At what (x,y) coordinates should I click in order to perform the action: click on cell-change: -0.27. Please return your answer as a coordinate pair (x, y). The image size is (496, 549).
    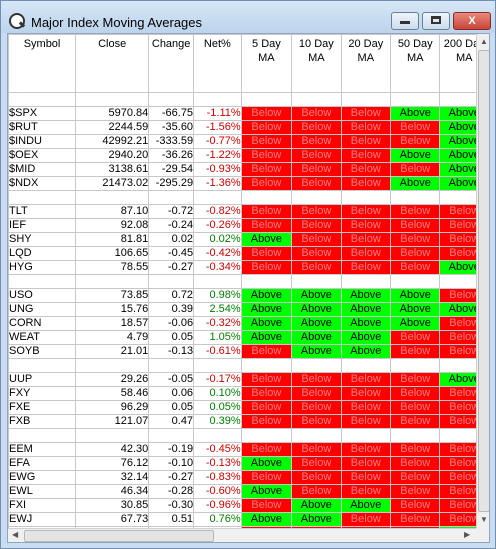
    Looking at the image, I should click on (171, 477).